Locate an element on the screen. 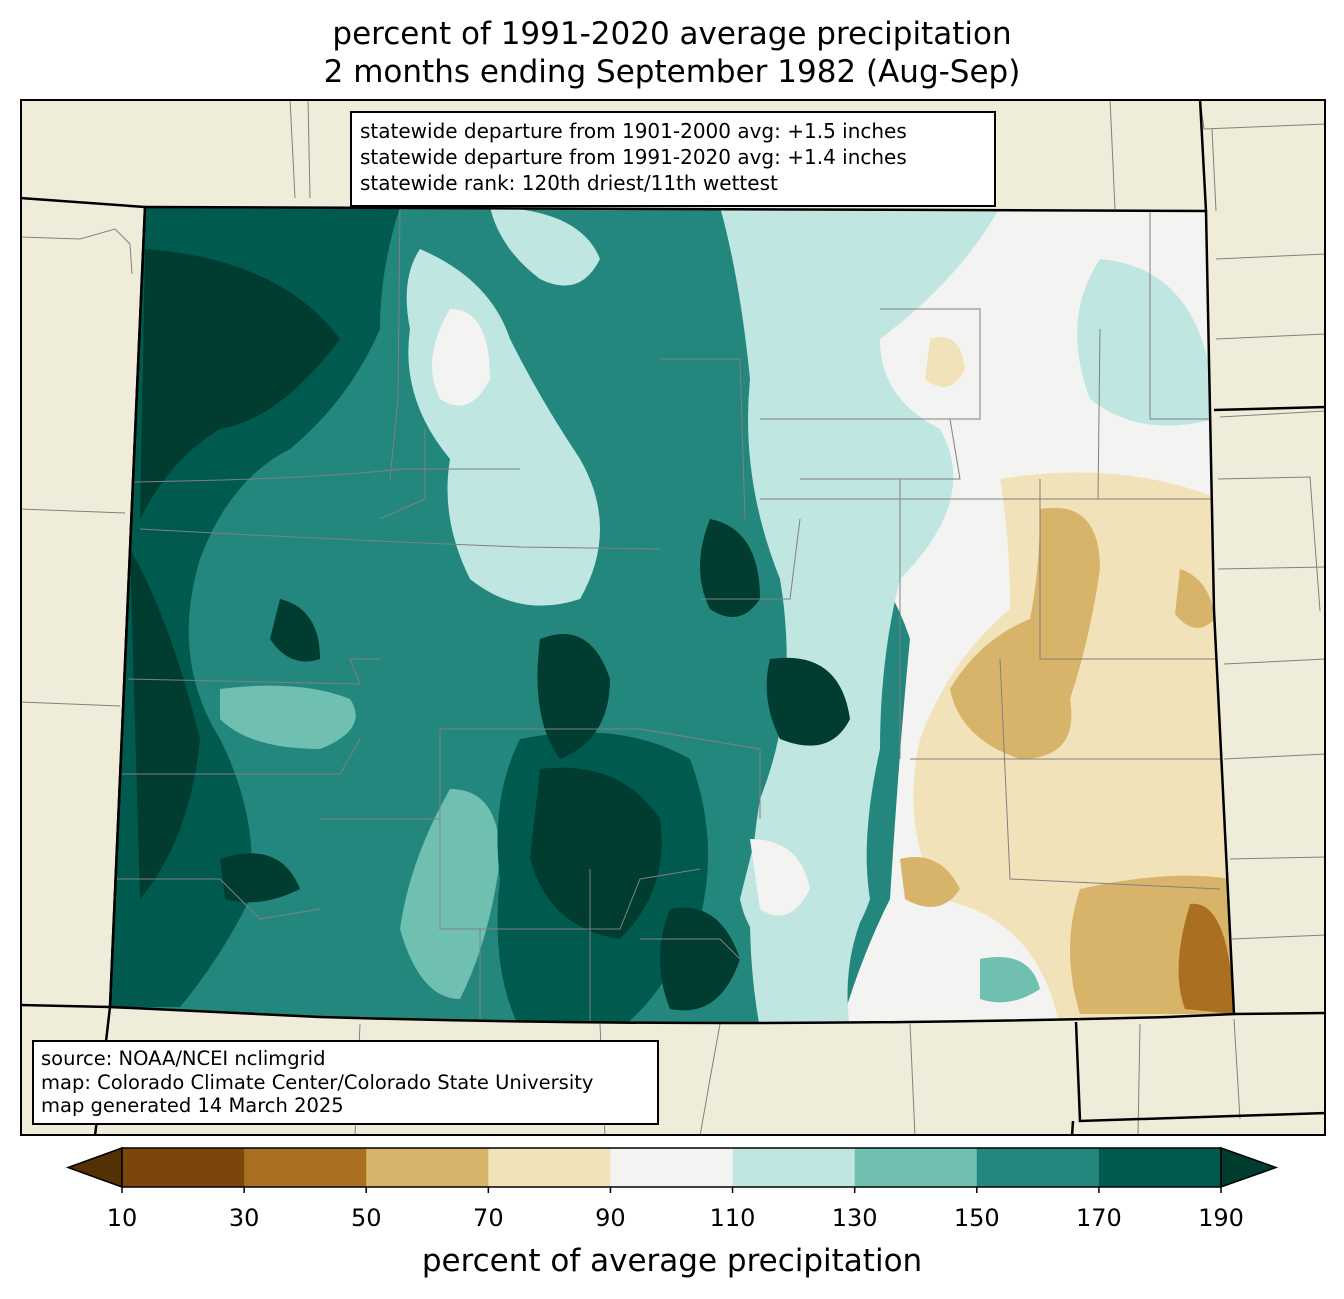 Image resolution: width=1344 pixels, height=1299 pixels. colorbar-tick-label: 130 is located at coordinates (854, 1218).